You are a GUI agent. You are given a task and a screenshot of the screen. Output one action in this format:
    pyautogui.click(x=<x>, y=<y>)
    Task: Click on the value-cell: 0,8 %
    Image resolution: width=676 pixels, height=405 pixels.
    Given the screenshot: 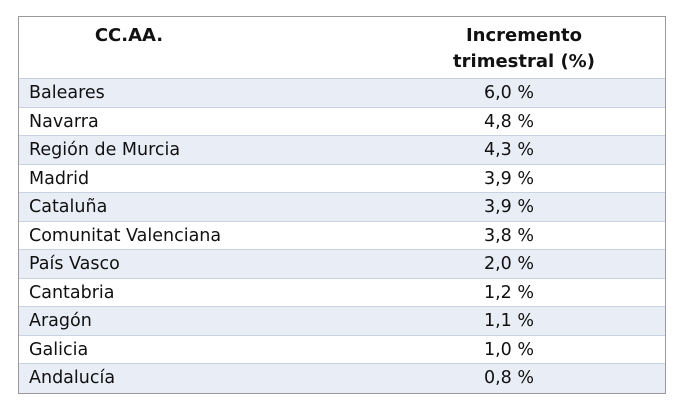 What is the action you would take?
    pyautogui.click(x=509, y=378)
    